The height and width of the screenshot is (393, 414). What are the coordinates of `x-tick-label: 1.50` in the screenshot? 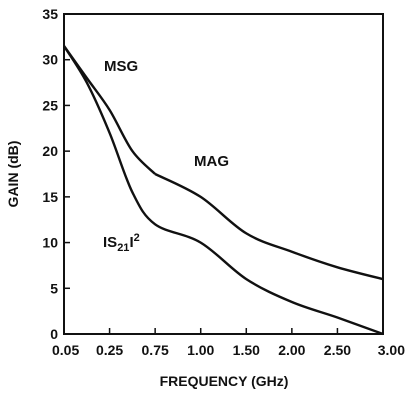 It's located at (246, 350).